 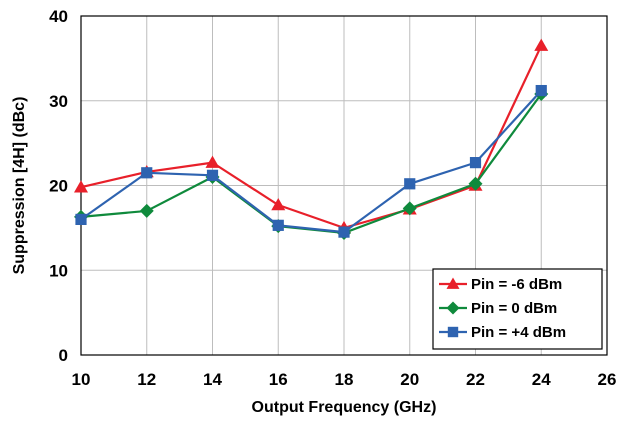 I want to click on x-tick-label: 22, so click(x=475, y=379).